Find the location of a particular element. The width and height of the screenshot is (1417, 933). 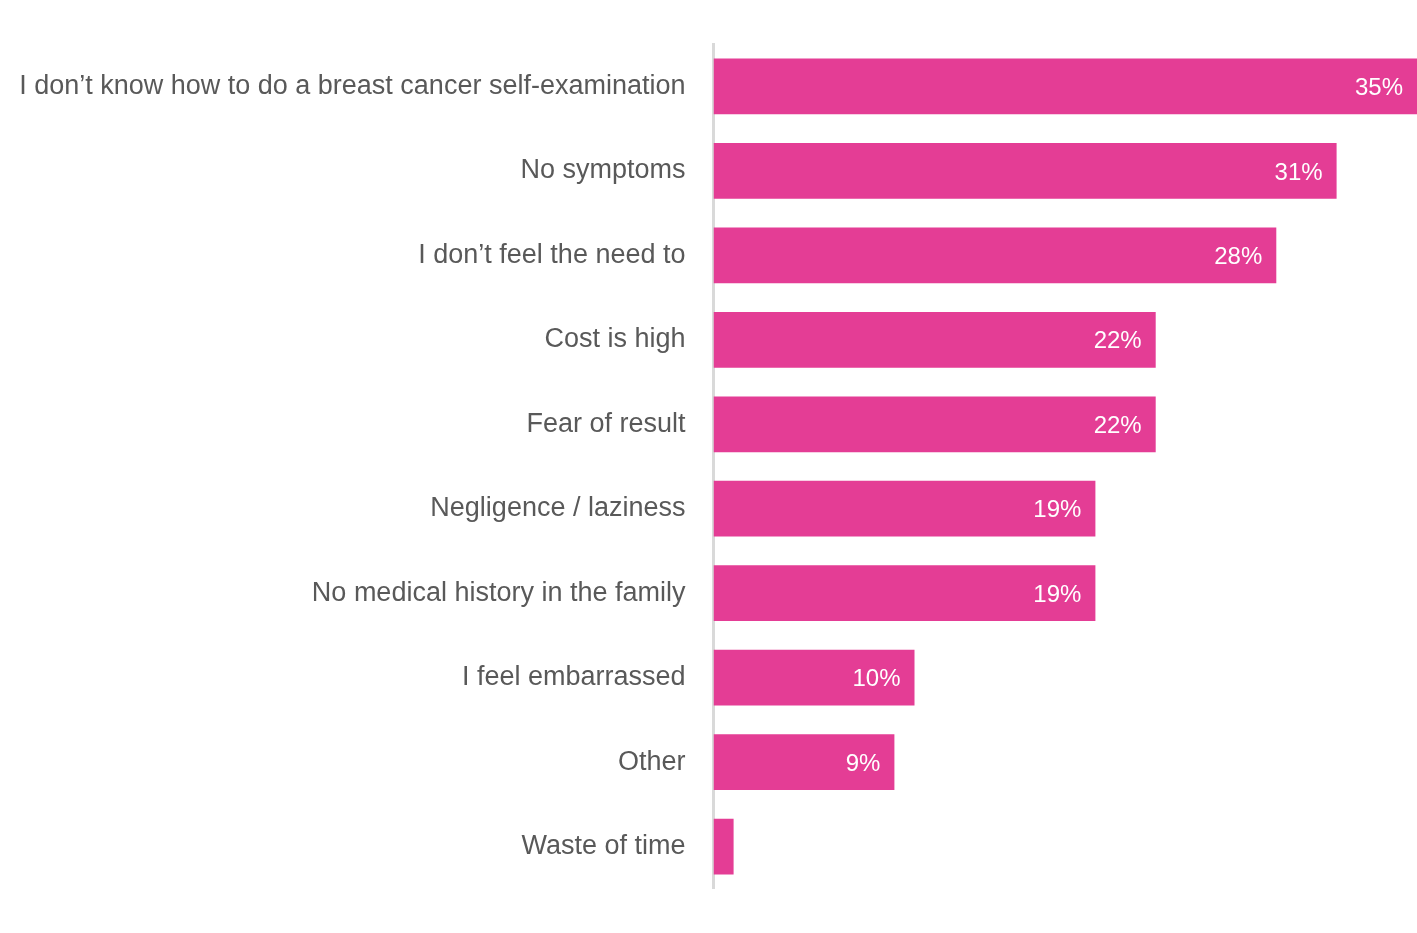

data-label: 10% is located at coordinates (876, 678).